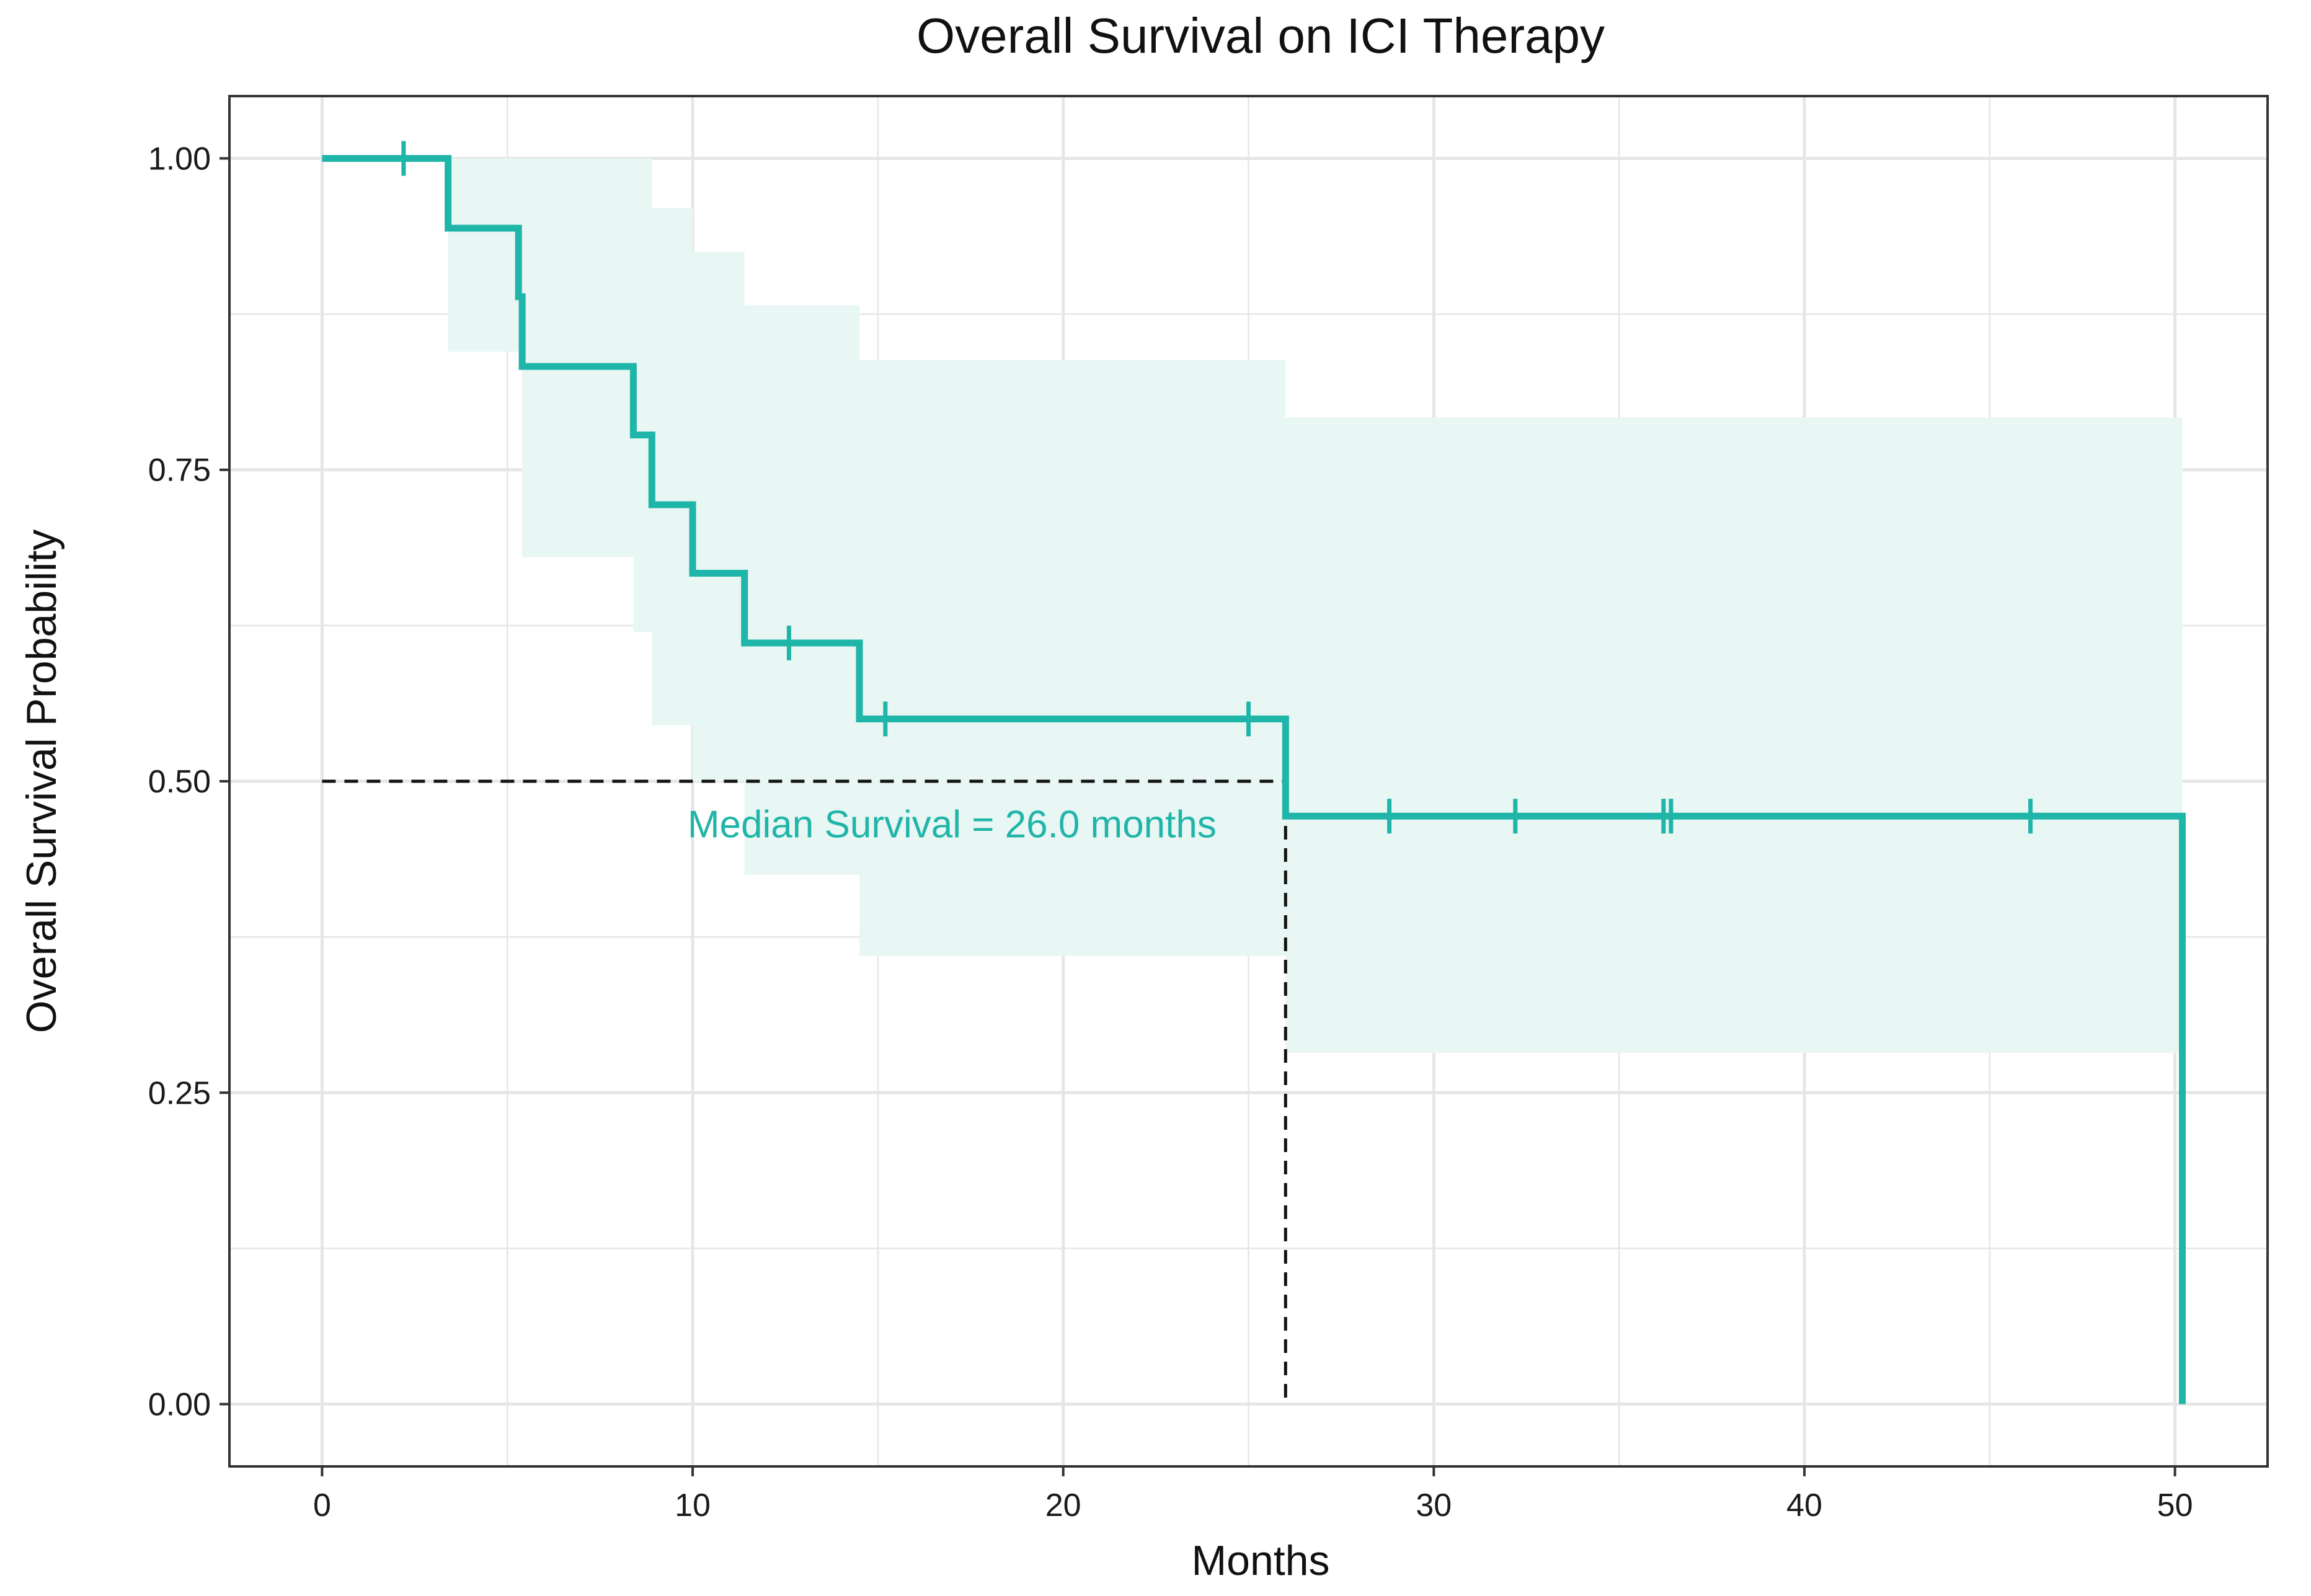  I want to click on median-survival-annotation: Median Survival = 26.0 months, so click(952, 824).